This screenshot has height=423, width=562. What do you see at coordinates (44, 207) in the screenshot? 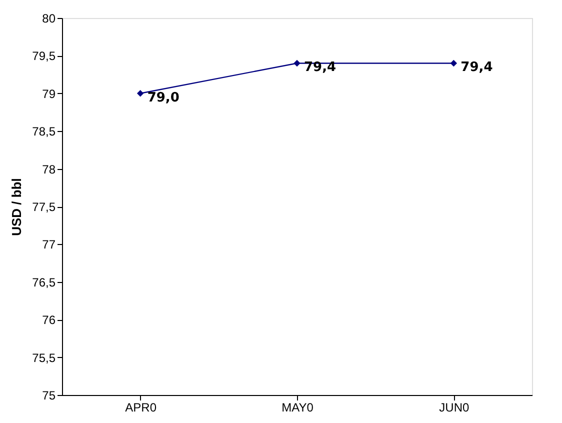
I see `y-tick-label: 77,5` at bounding box center [44, 207].